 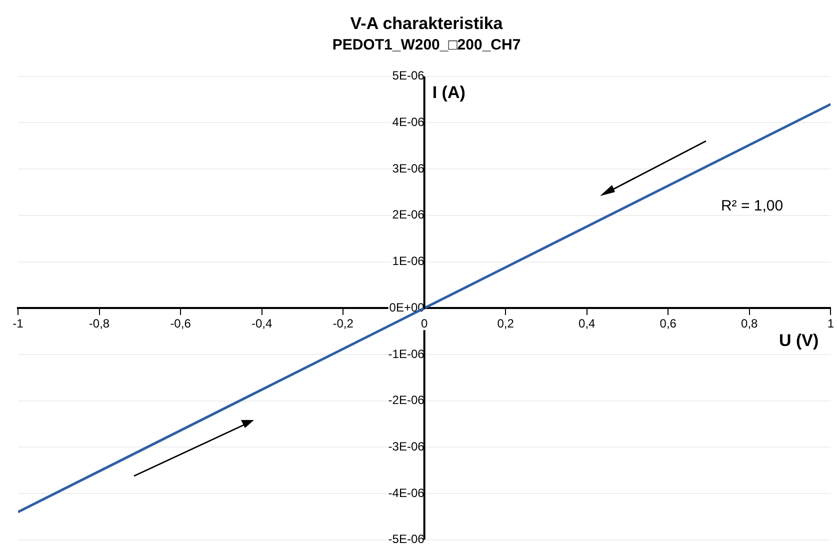 I want to click on y-tick-label: -4E-06, so click(x=406, y=493).